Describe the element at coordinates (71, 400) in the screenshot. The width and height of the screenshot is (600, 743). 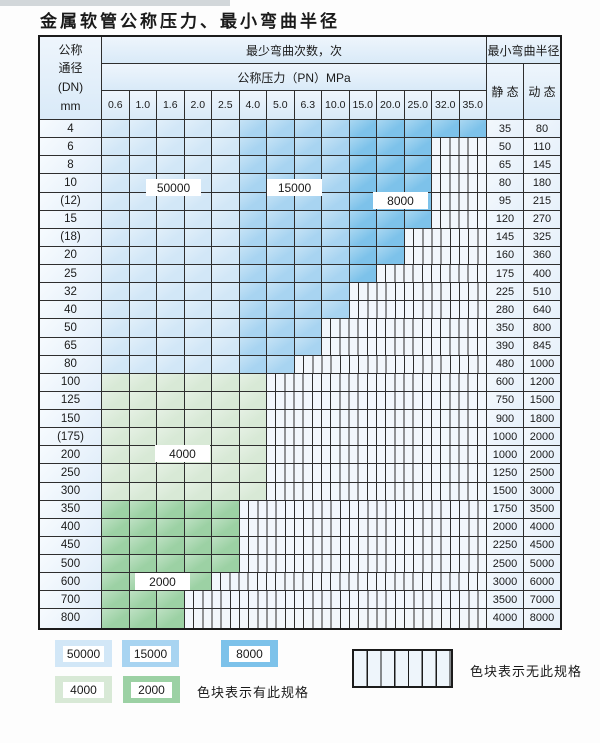
I see `dn-cell: 125` at that location.